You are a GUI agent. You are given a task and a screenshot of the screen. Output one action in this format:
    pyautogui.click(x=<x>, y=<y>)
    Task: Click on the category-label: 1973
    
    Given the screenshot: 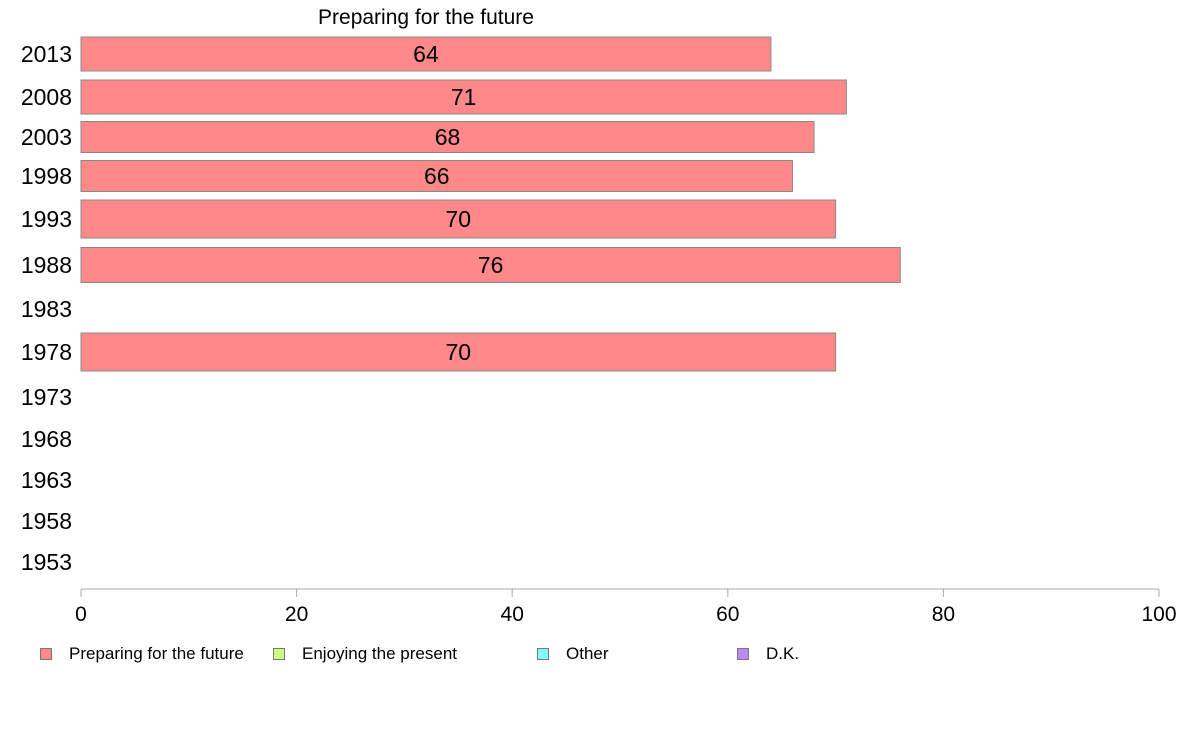 What is the action you would take?
    pyautogui.click(x=46, y=397)
    